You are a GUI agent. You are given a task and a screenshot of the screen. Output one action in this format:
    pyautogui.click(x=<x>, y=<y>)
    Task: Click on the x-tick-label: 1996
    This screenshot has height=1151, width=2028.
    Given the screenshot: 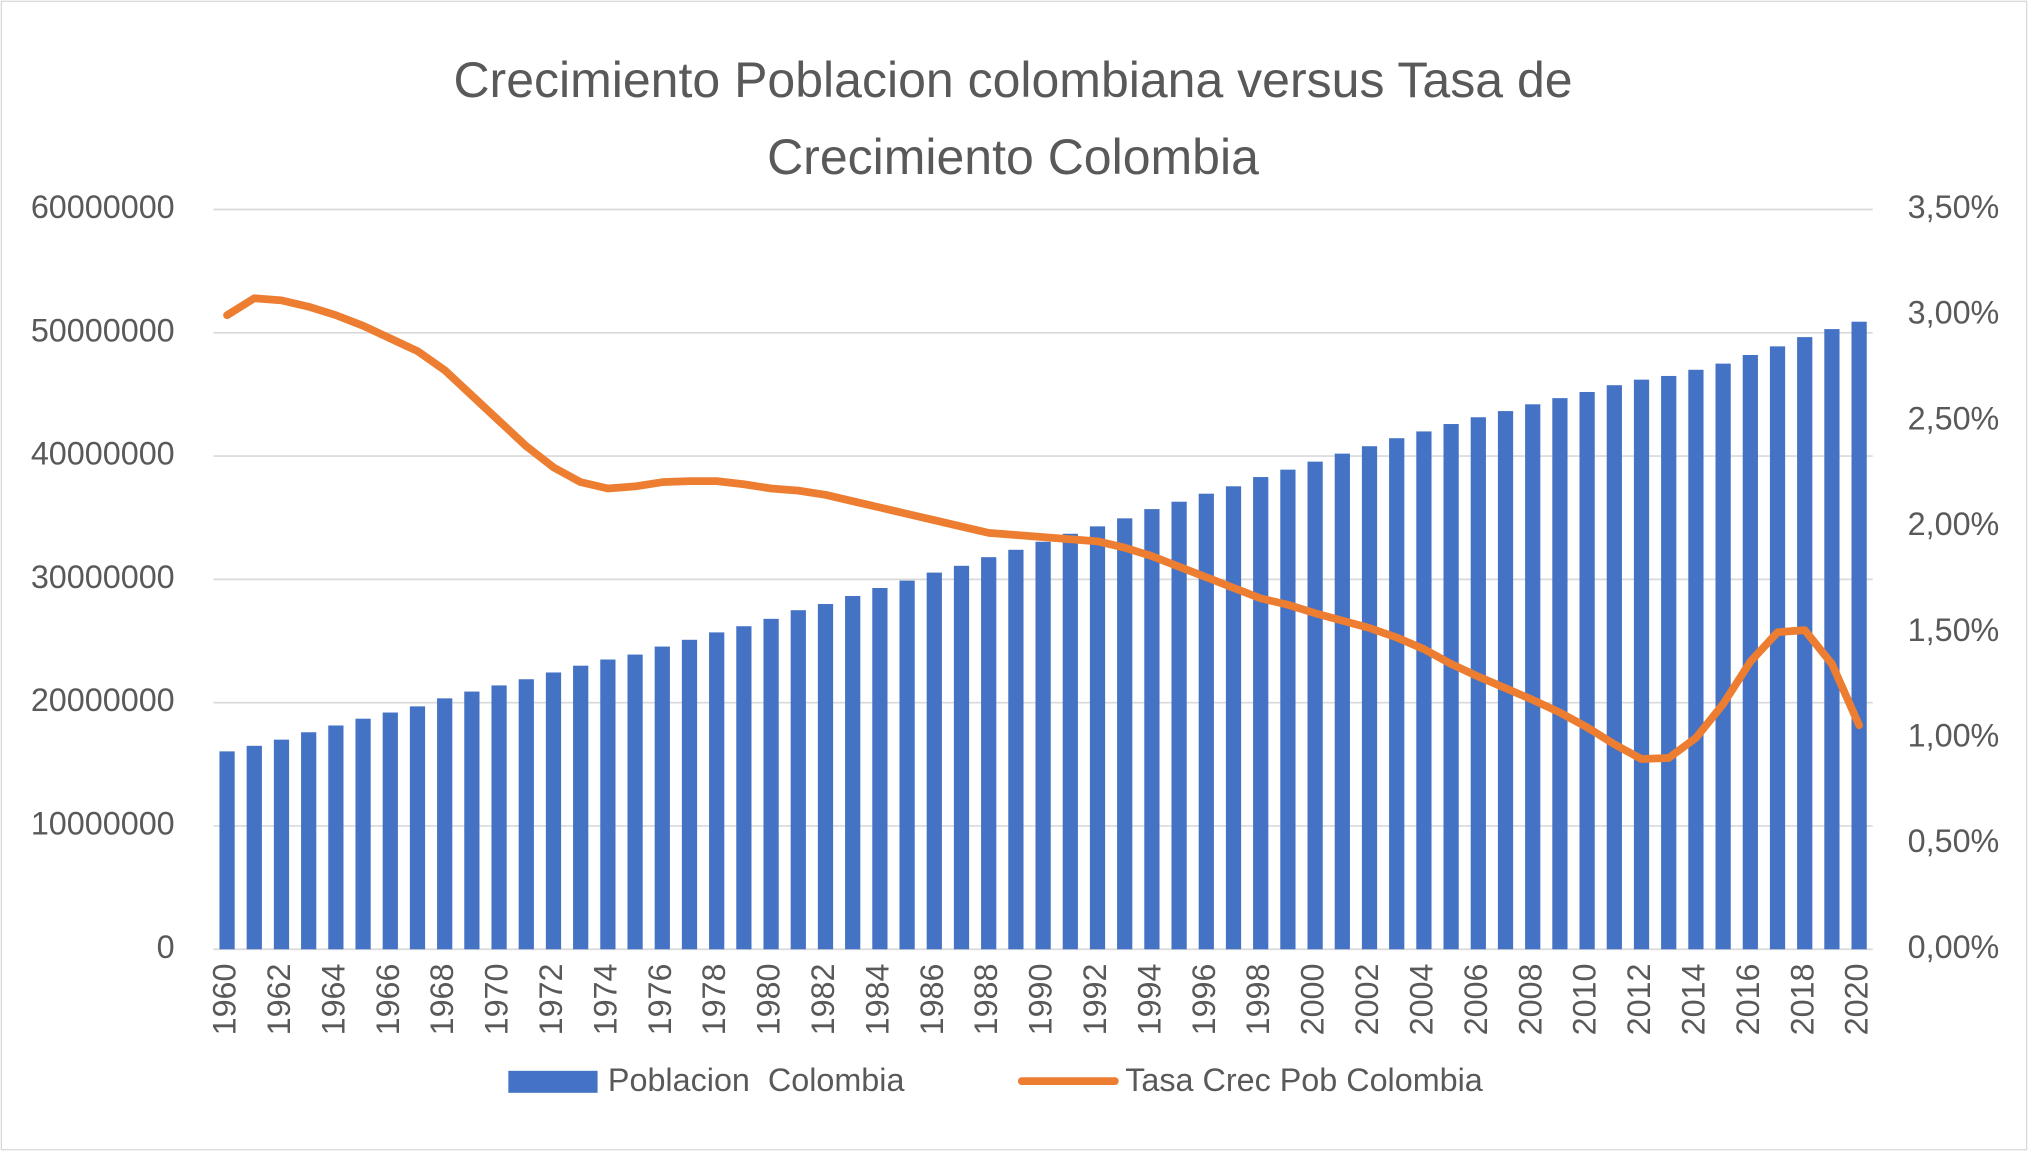 What is the action you would take?
    pyautogui.click(x=1204, y=999)
    